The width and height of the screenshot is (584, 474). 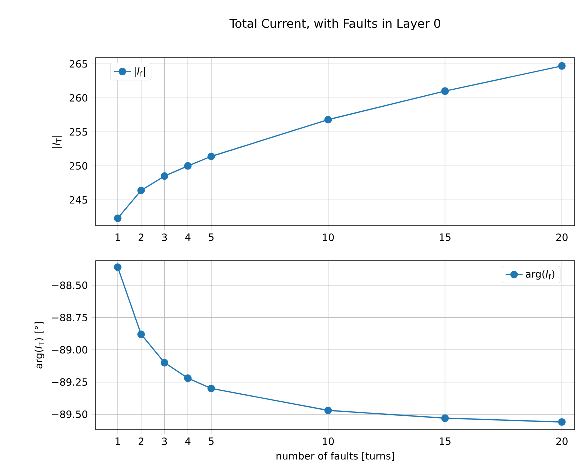 I want to click on legend-label: arg(I$_{f}$), so click(x=540, y=275).